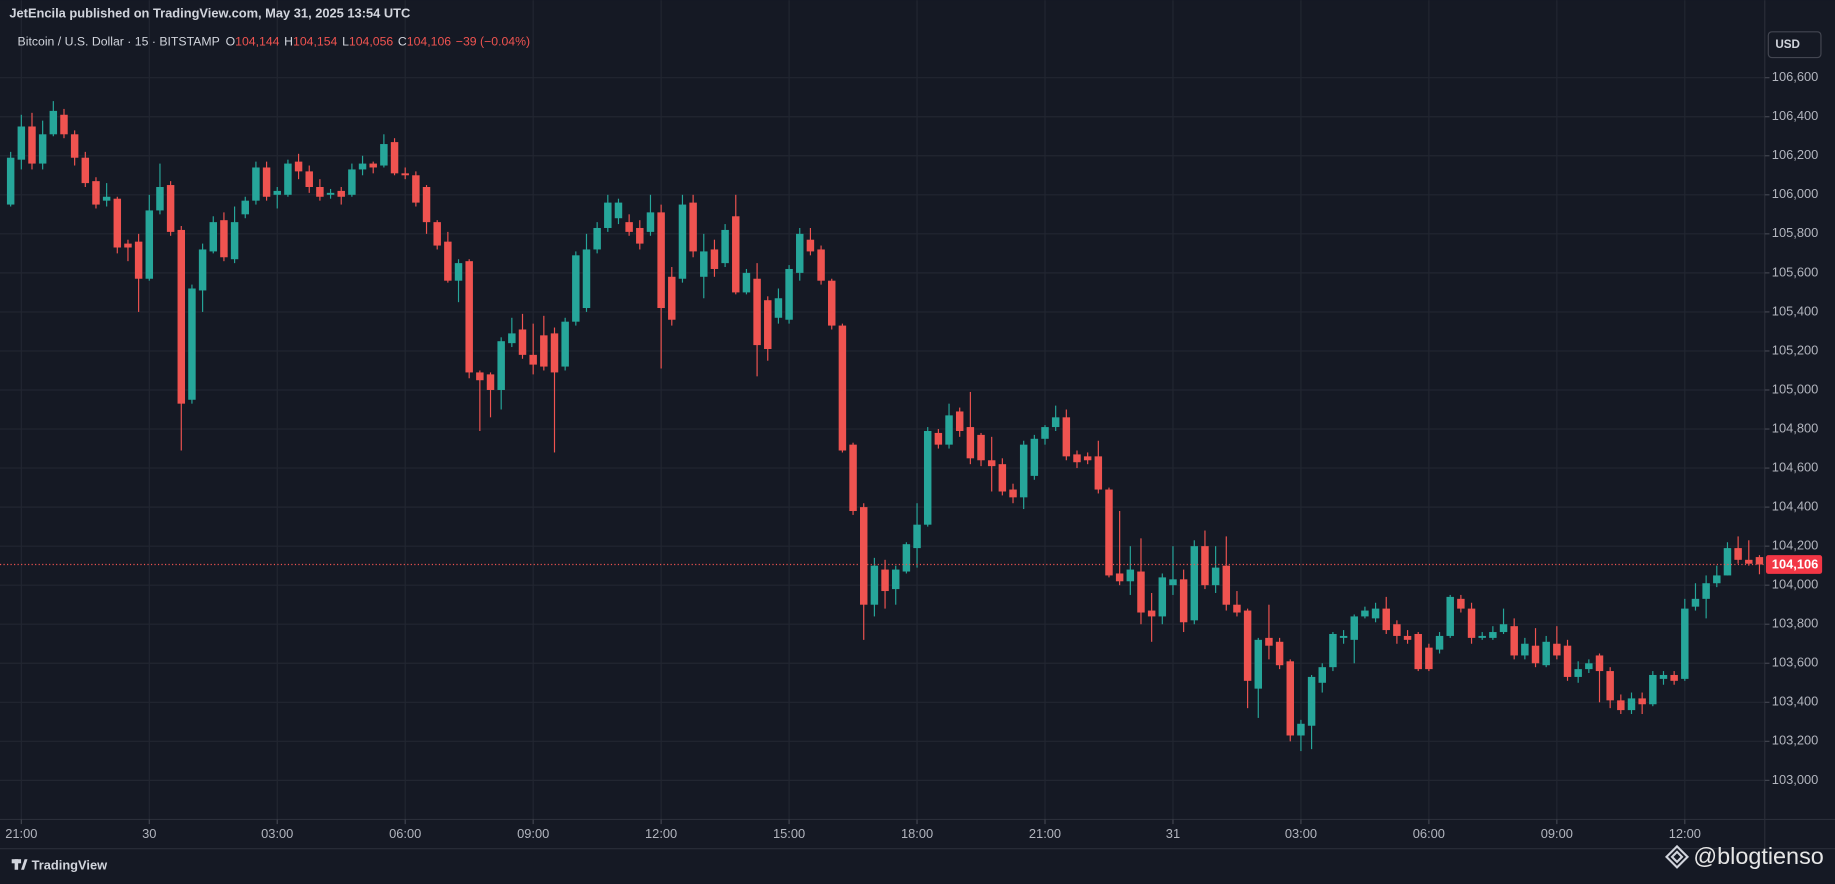 This screenshot has height=884, width=1835. What do you see at coordinates (493, 42) in the screenshot?
I see `change: −39 (−0.04%)` at bounding box center [493, 42].